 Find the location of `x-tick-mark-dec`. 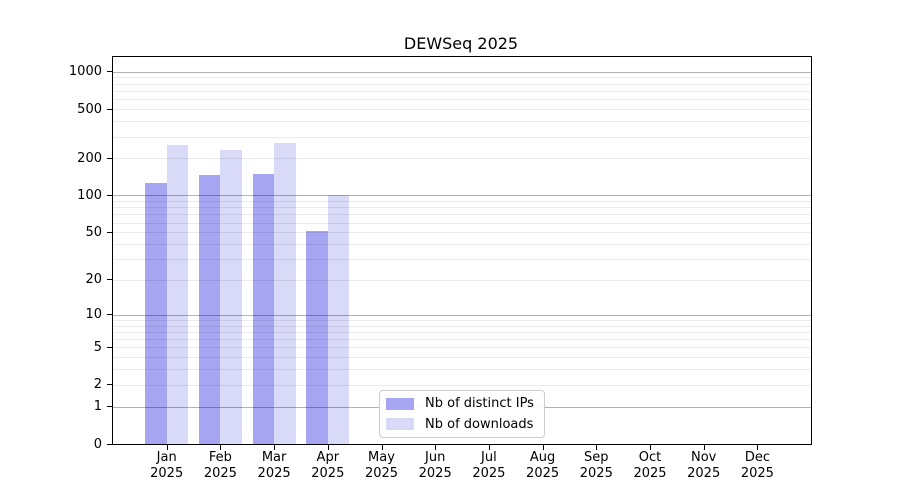

x-tick-mark-dec is located at coordinates (758, 447).